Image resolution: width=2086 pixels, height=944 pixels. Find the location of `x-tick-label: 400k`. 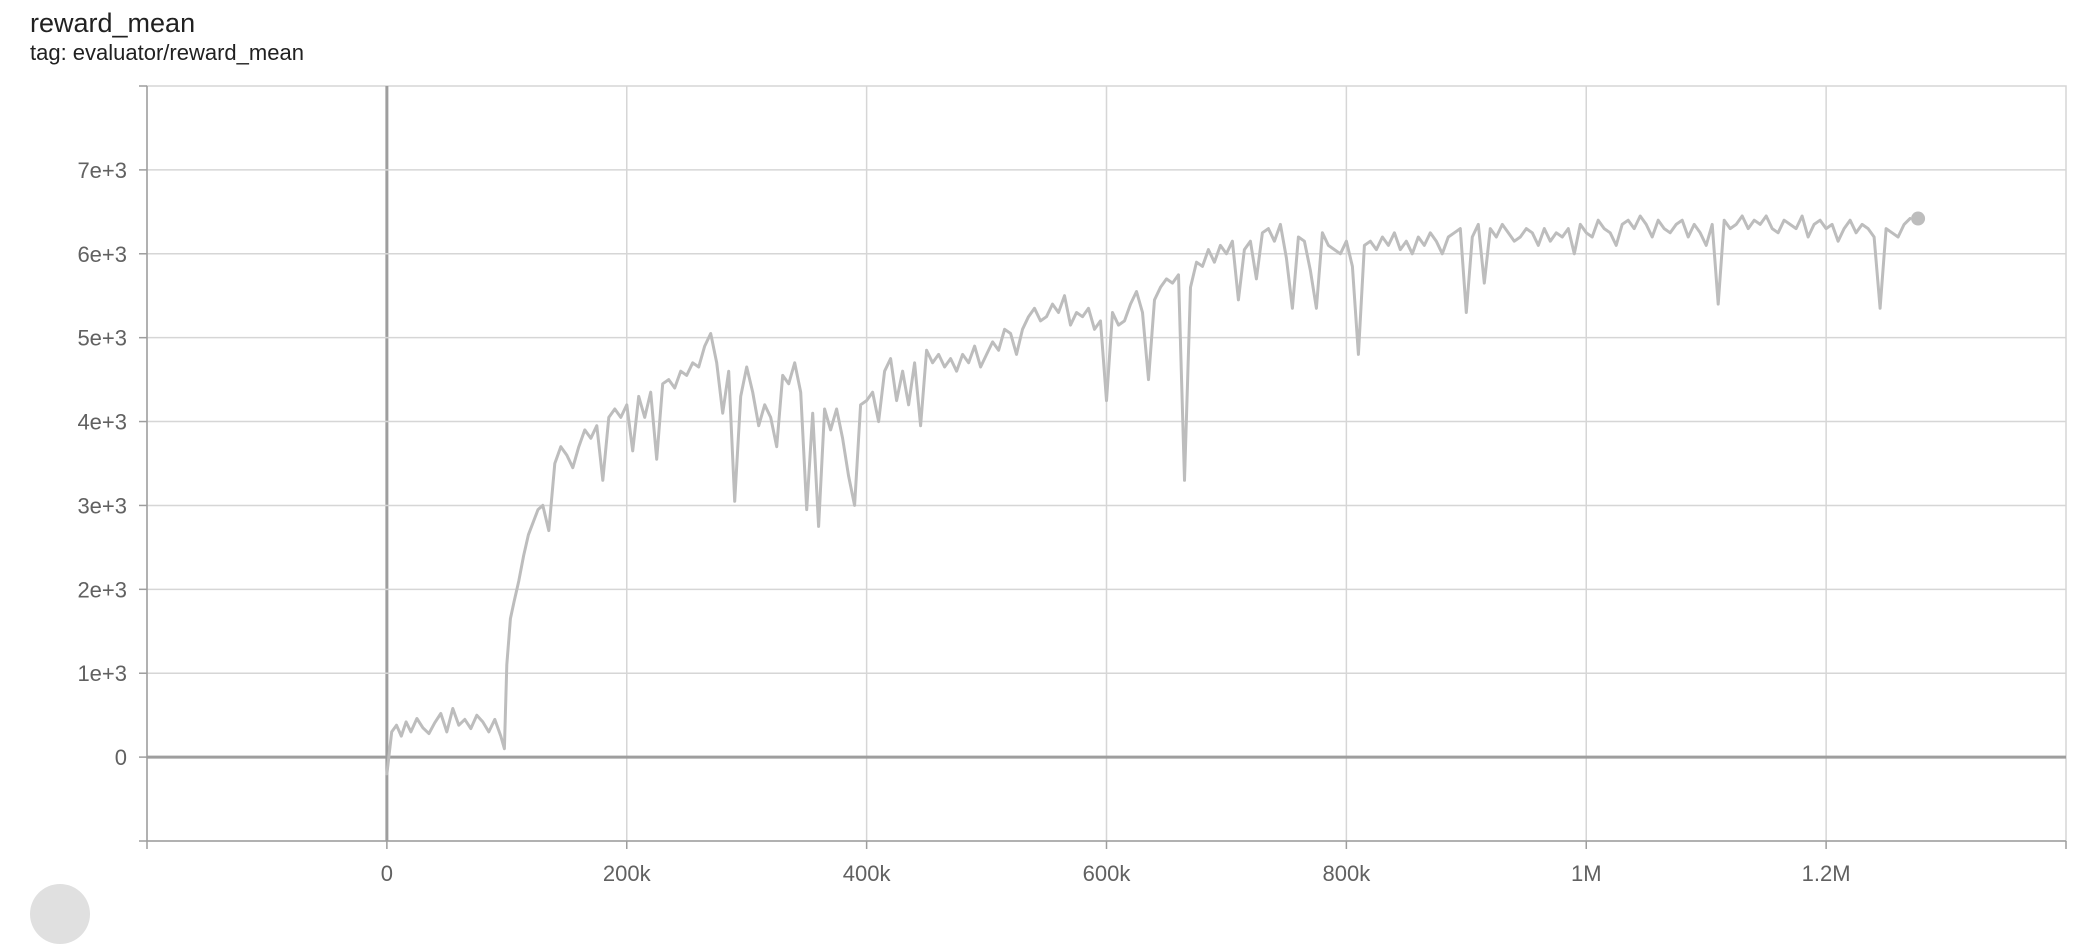

x-tick-label: 400k is located at coordinates (867, 873).